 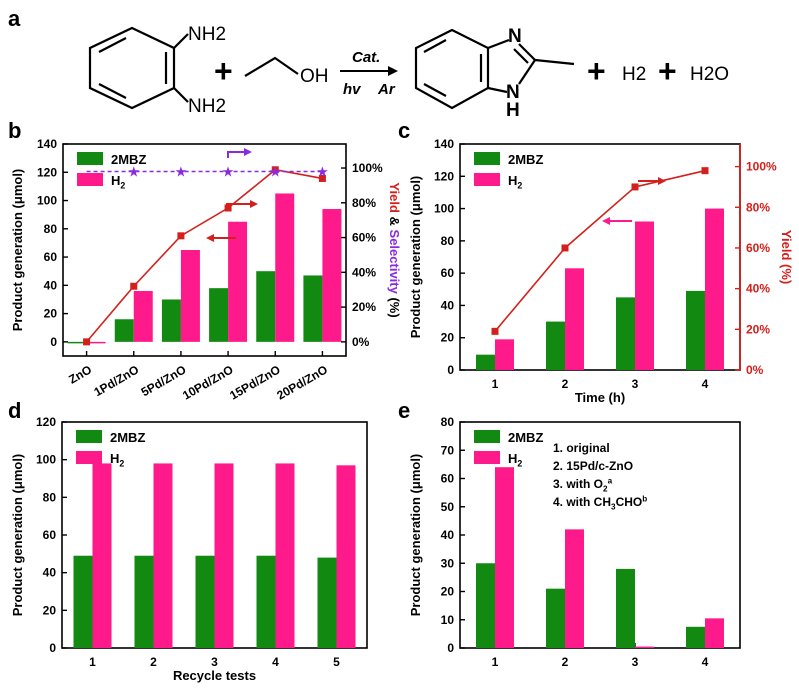 What do you see at coordinates (667, 71) in the screenshot?
I see `plus-sign-3: +` at bounding box center [667, 71].